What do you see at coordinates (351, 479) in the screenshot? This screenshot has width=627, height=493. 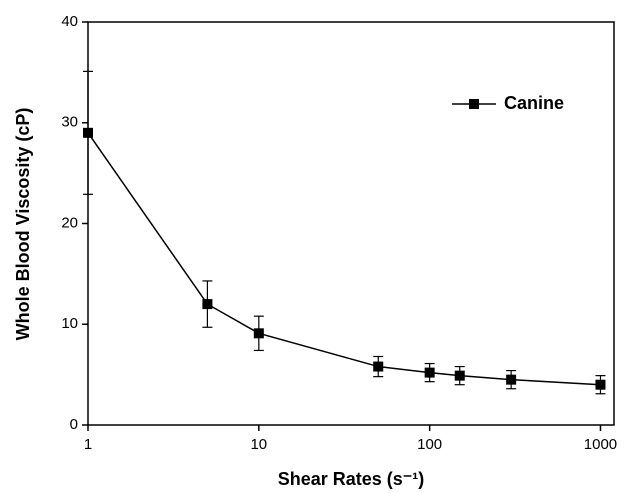 I see `x-axis-label: Shear Rates (s⁻¹)` at bounding box center [351, 479].